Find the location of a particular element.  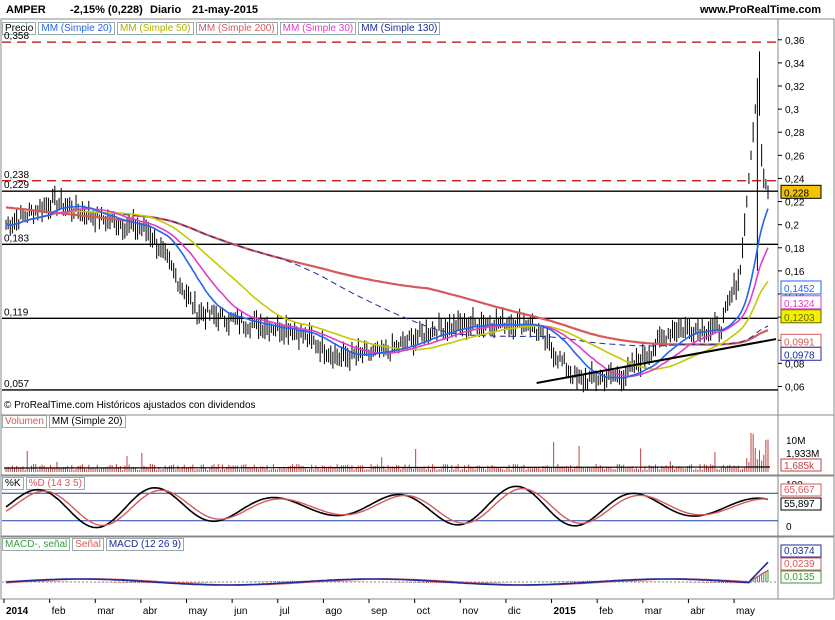

volume-panel-frame is located at coordinates (417, 445).